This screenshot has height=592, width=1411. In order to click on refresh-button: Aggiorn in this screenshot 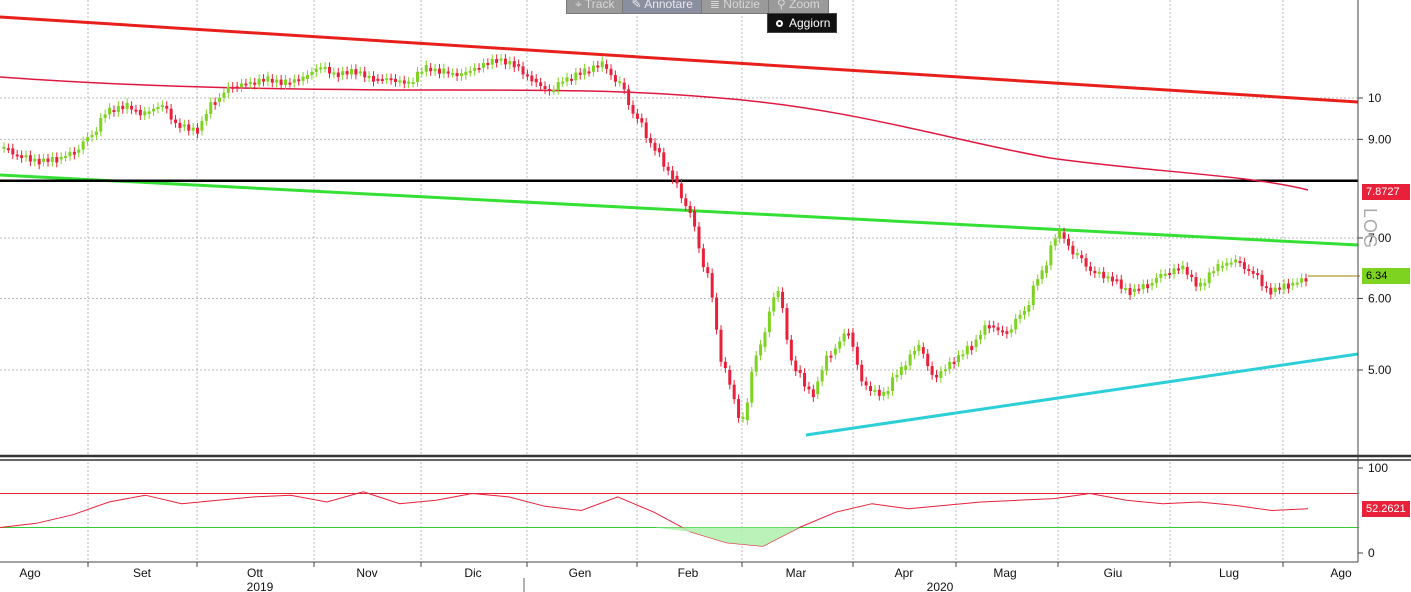, I will do `click(802, 23)`.